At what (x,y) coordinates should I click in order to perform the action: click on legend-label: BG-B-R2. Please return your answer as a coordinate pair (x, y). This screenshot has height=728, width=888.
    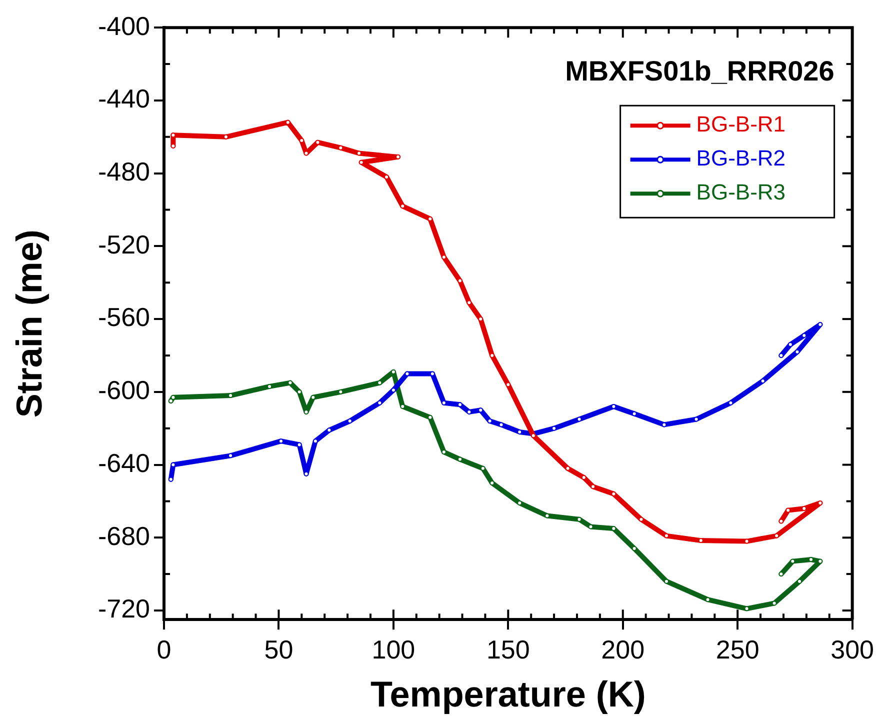
    Looking at the image, I should click on (741, 158).